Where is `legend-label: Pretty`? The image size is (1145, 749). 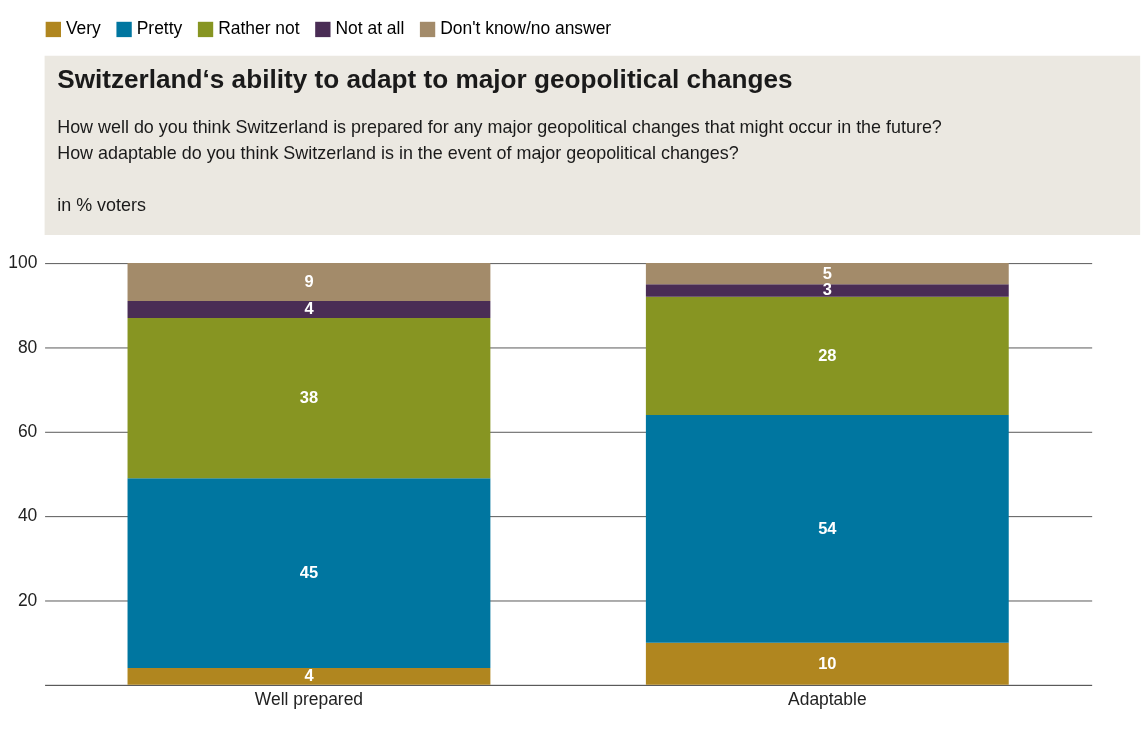
legend-label: Pretty is located at coordinates (159, 28).